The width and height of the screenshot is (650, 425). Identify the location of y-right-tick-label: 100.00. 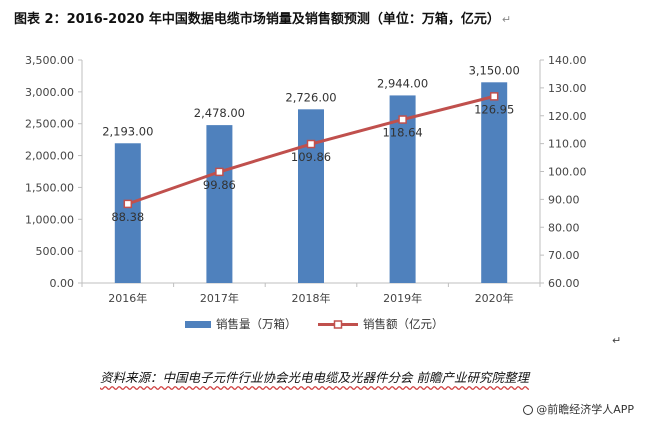
(567, 172).